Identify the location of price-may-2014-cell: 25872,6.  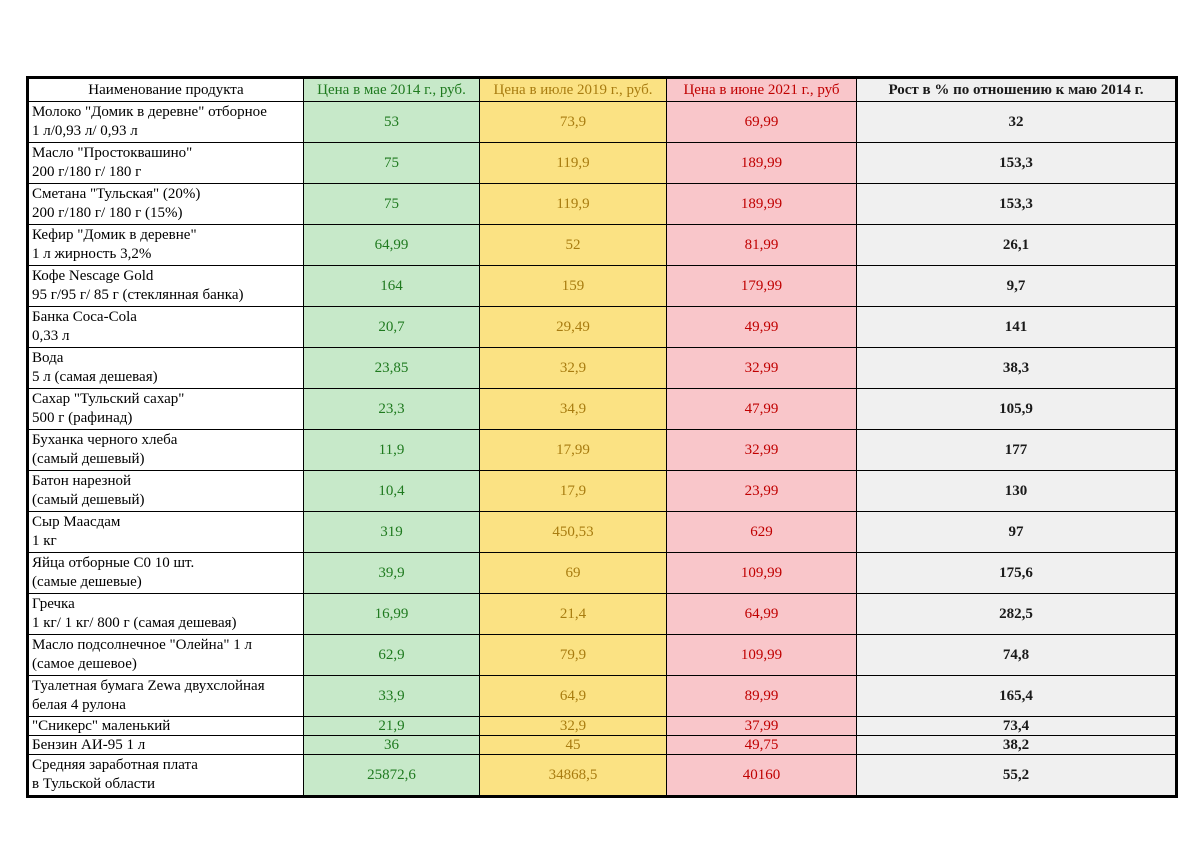
(391, 775).